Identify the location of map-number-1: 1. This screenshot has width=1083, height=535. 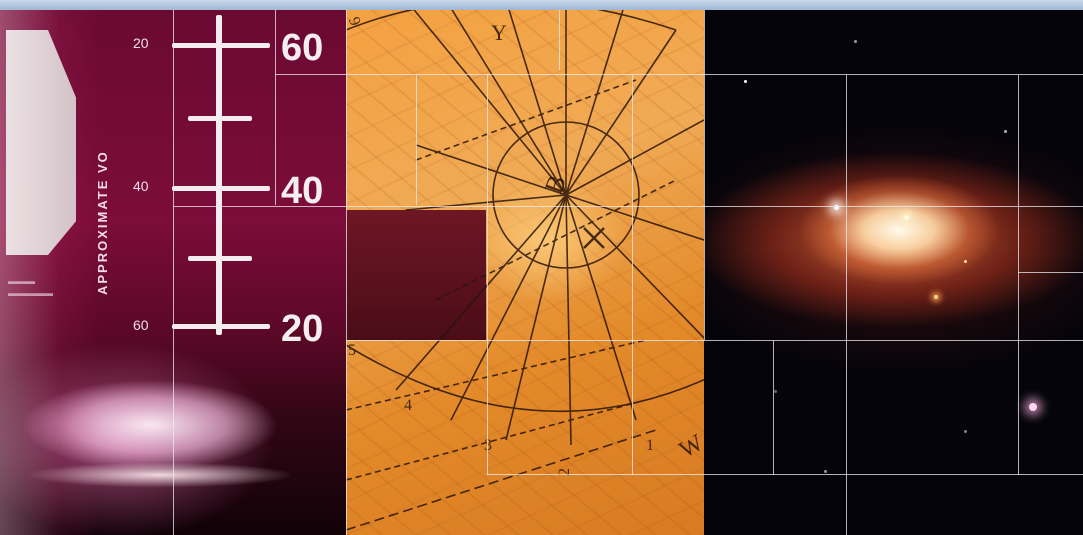
(650, 445).